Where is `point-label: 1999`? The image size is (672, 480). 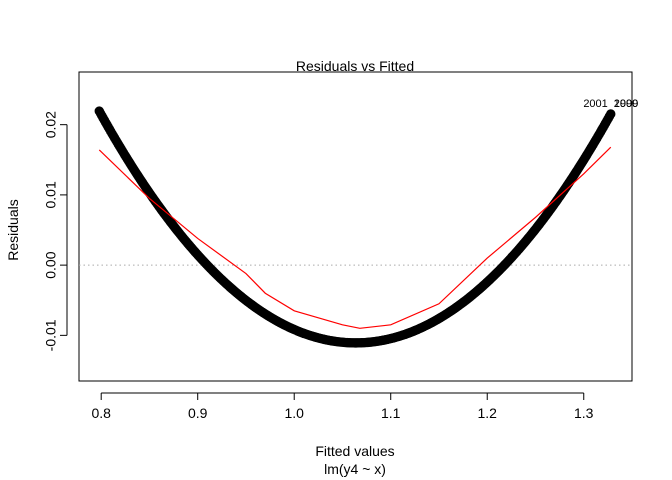 point-label: 1999 is located at coordinates (626, 104).